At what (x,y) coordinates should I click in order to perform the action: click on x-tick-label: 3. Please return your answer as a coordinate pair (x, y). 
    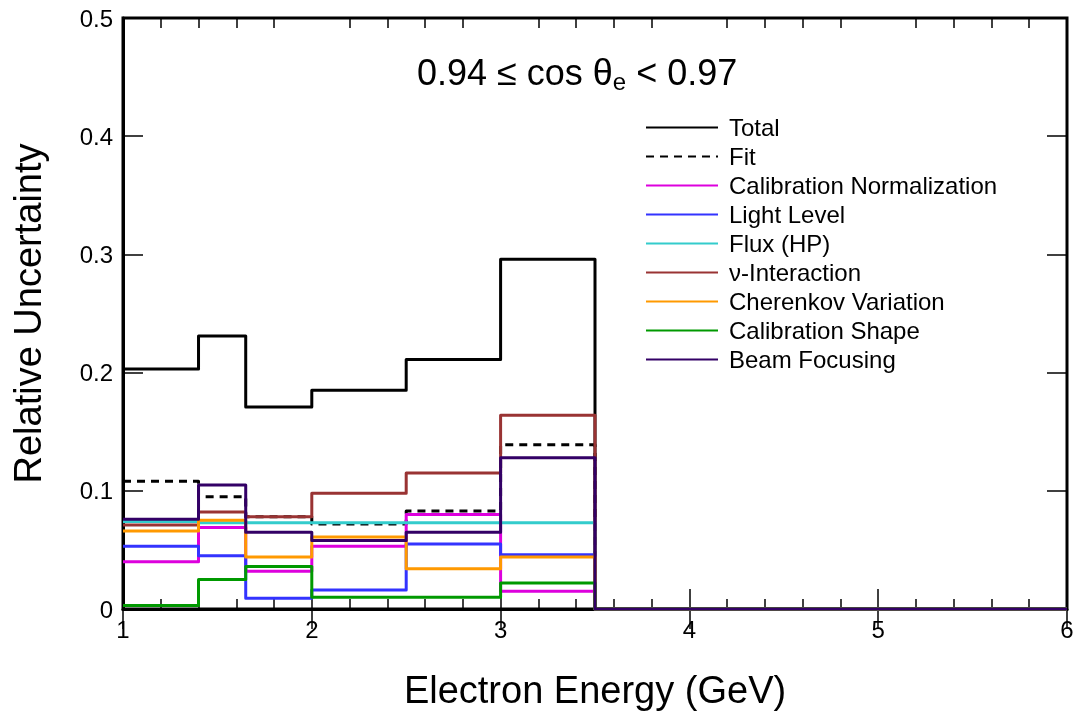
    Looking at the image, I should click on (500, 629).